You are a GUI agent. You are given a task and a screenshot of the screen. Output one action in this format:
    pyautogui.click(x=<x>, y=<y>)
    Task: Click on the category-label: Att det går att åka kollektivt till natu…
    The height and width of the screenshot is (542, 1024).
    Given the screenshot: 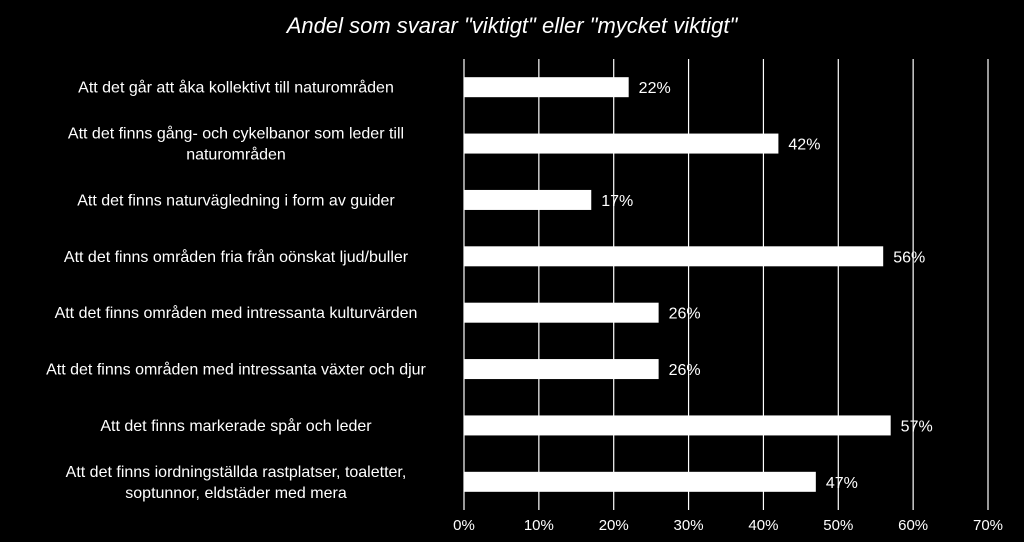 What is the action you would take?
    pyautogui.click(x=236, y=88)
    